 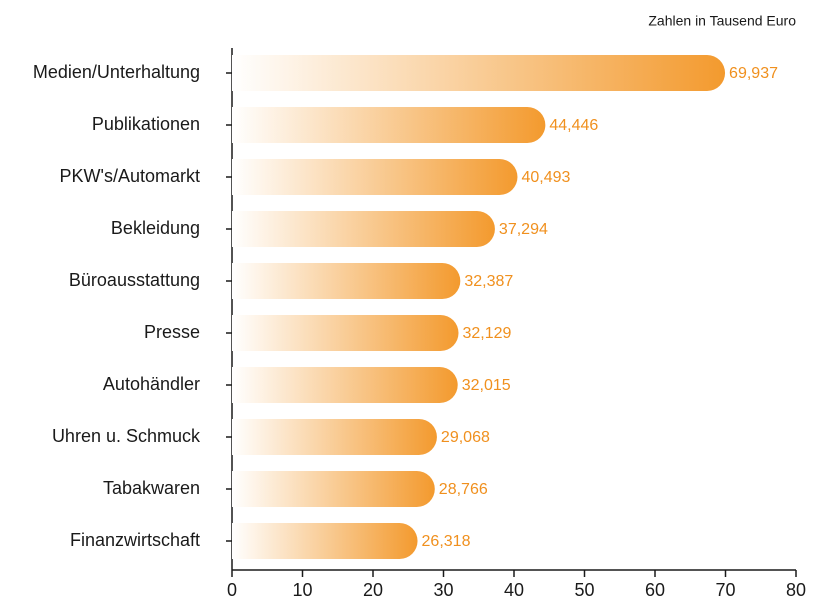 I want to click on y-tick-label: Autohändler, so click(x=151, y=384).